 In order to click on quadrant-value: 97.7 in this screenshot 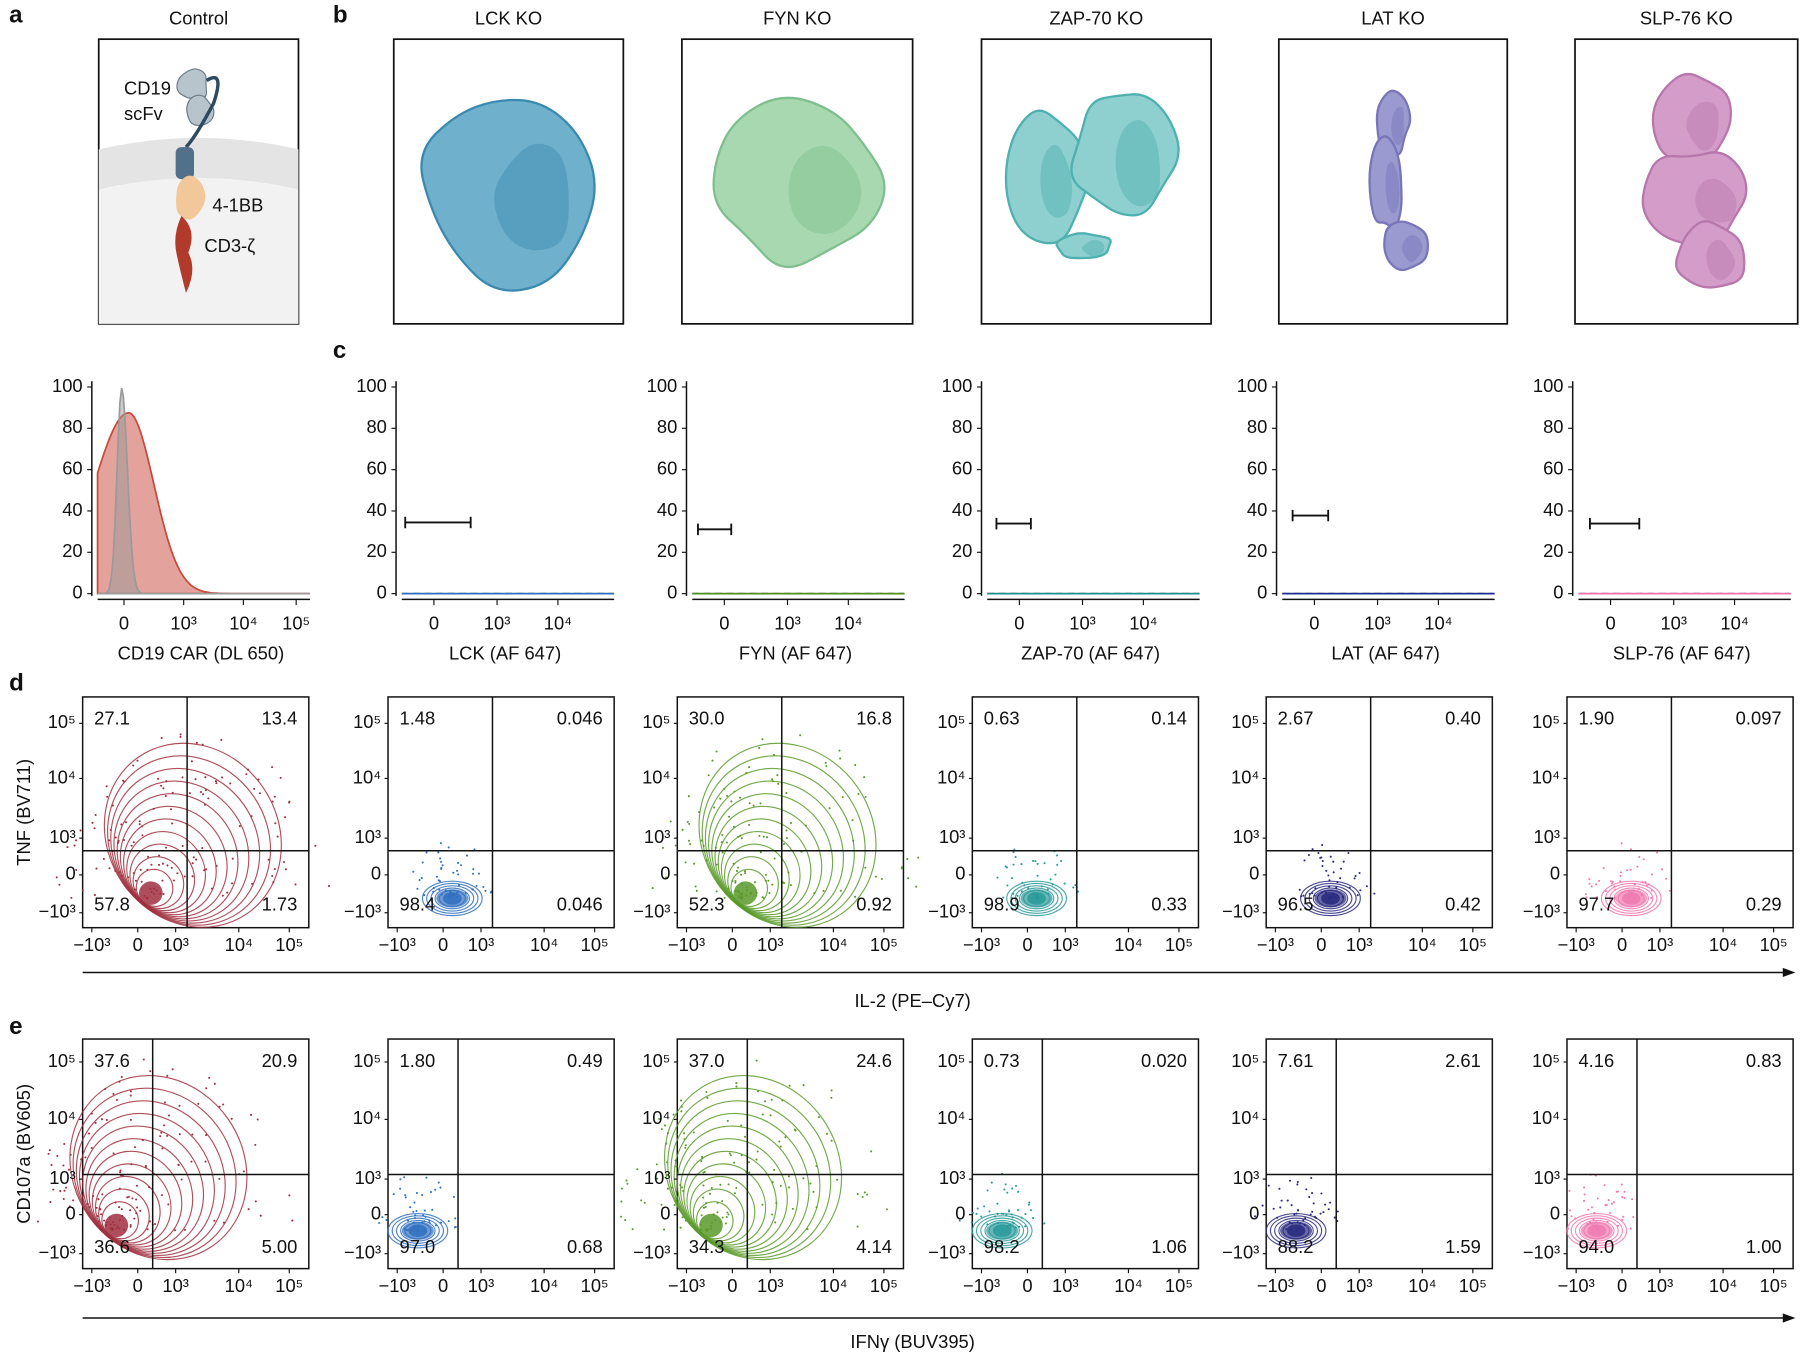, I will do `click(1596, 904)`.